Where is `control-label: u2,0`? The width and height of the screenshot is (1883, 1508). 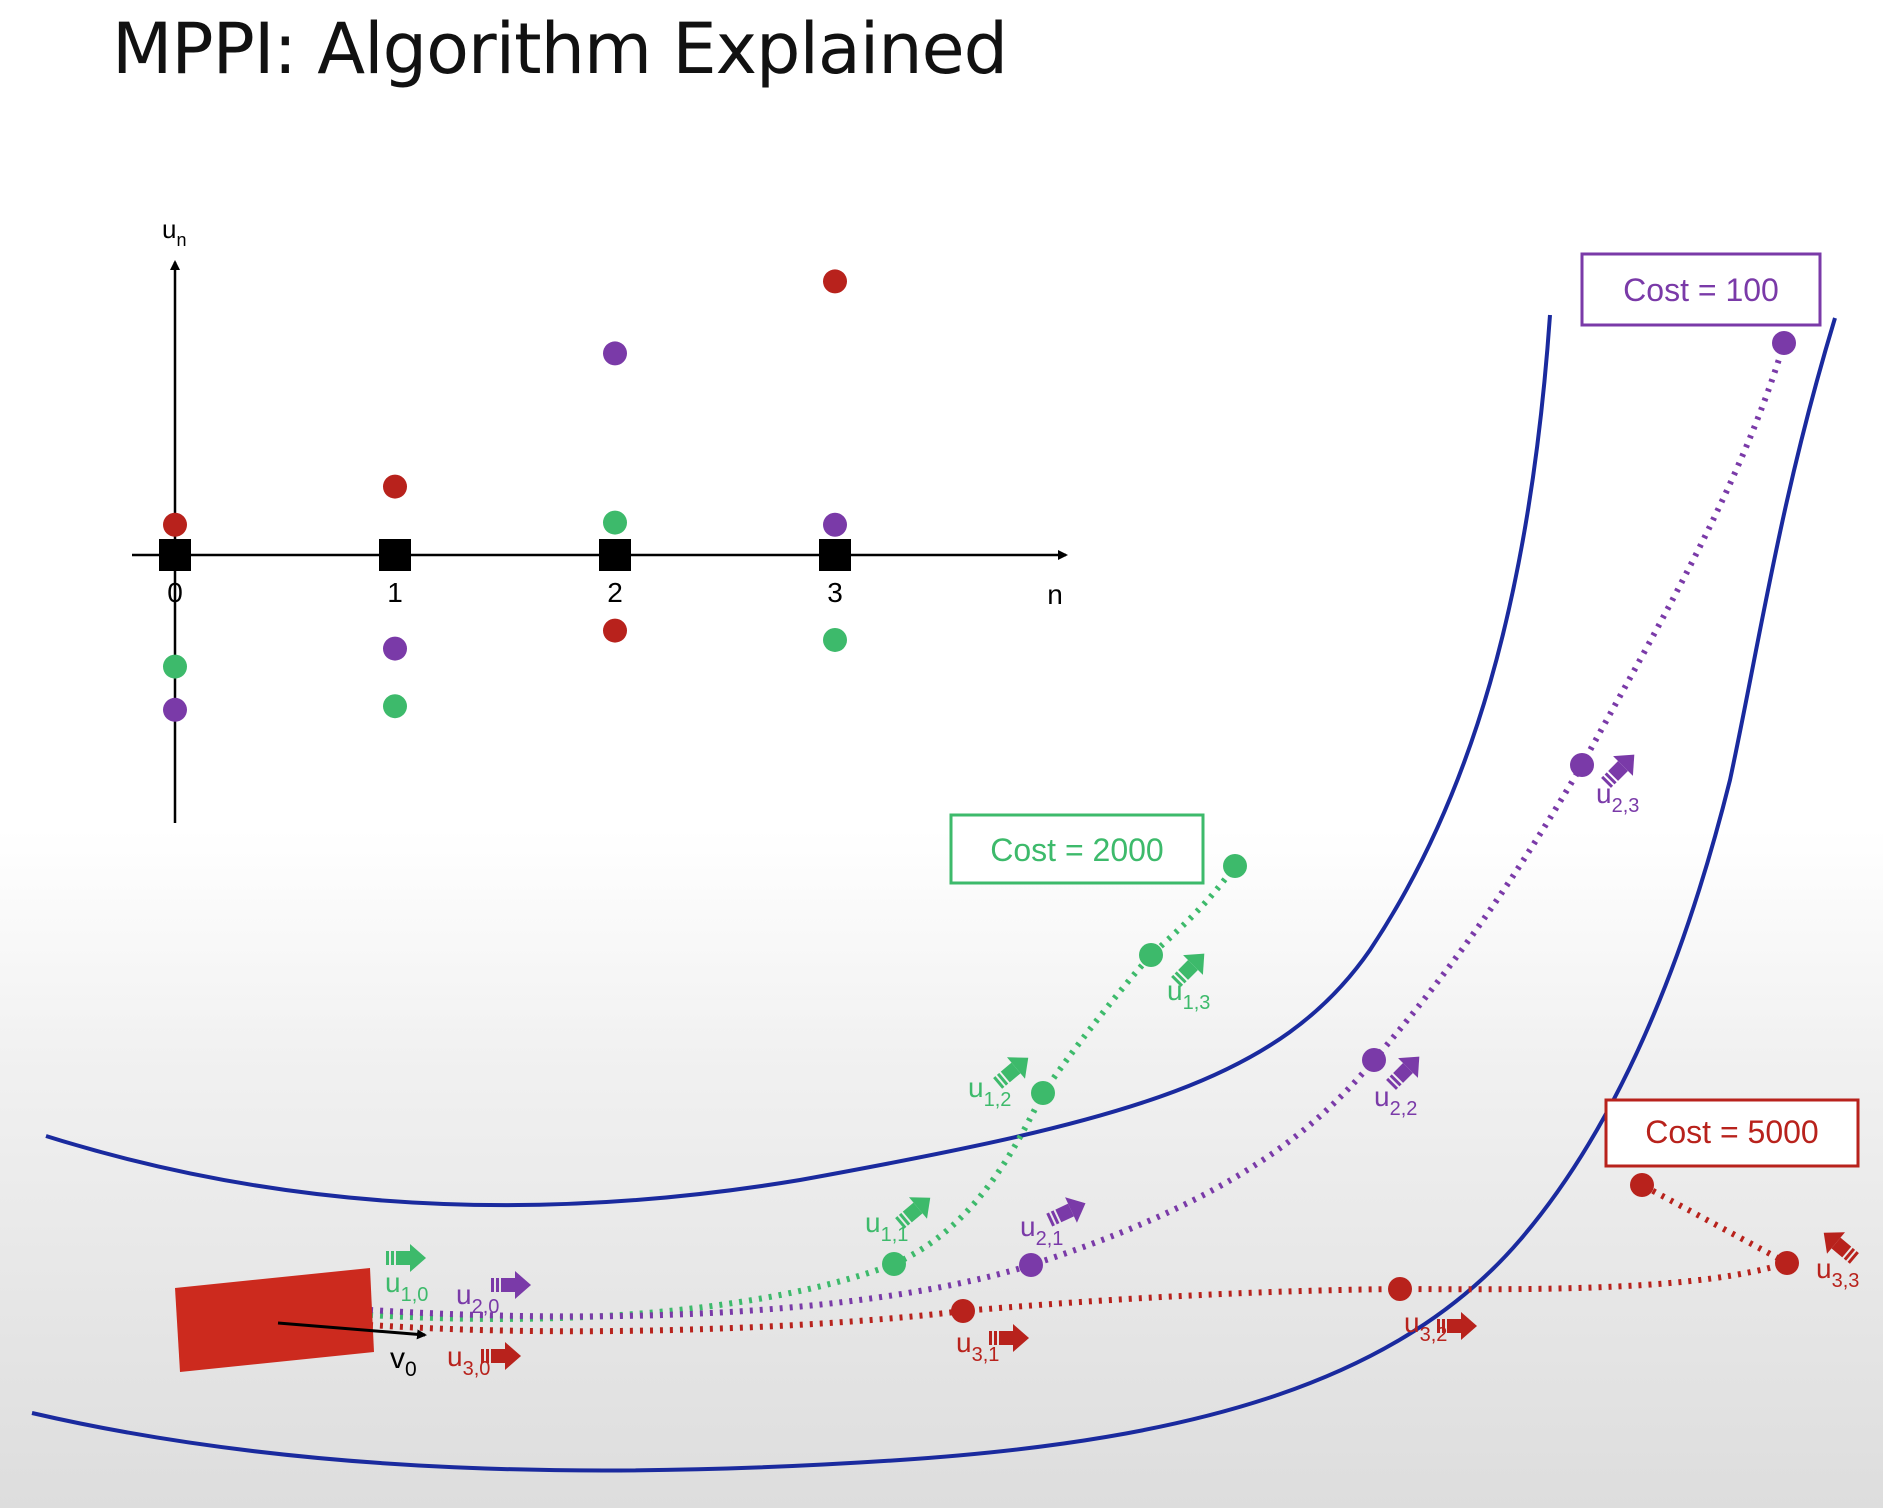
control-label: u2,0 is located at coordinates (477, 1298).